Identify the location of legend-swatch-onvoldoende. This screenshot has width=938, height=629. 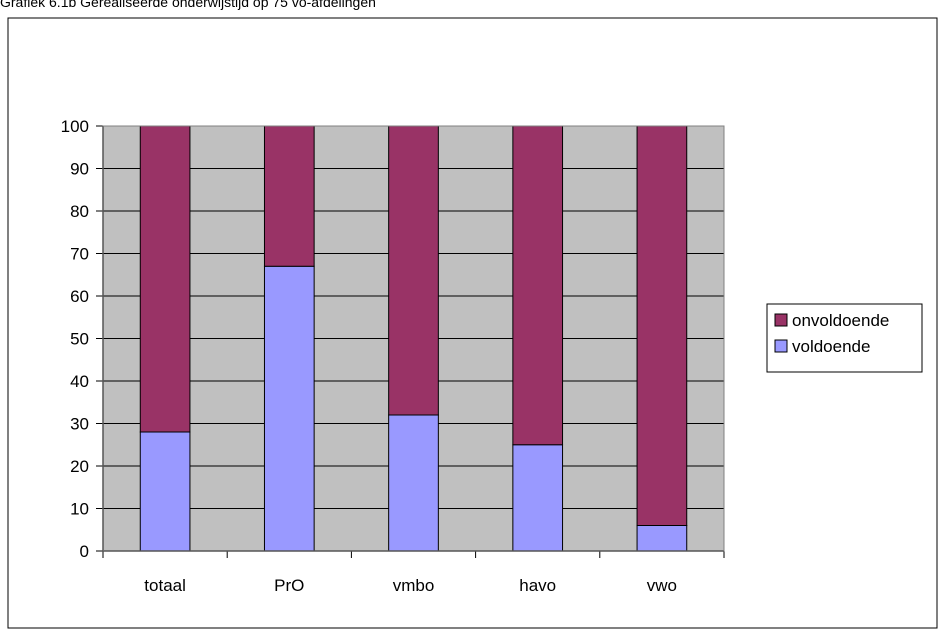
(781, 320).